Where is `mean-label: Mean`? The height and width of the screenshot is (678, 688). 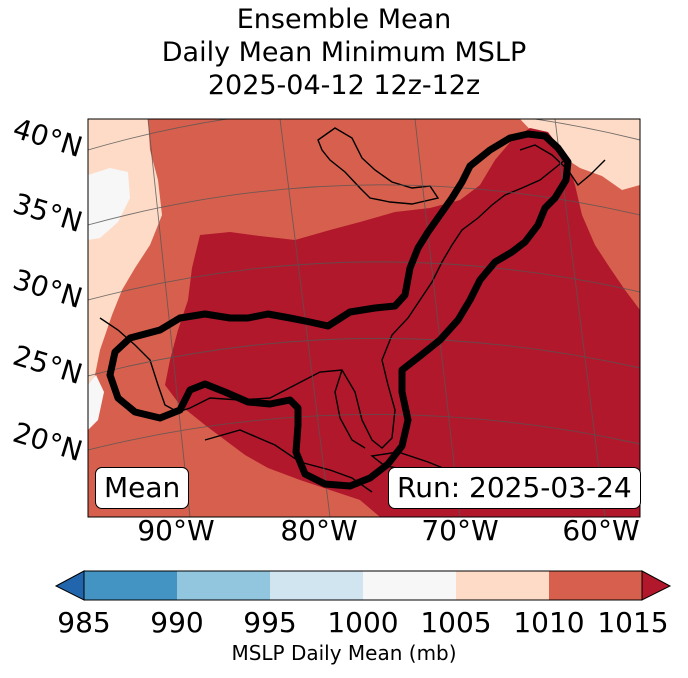
mean-label: Mean is located at coordinates (142, 488).